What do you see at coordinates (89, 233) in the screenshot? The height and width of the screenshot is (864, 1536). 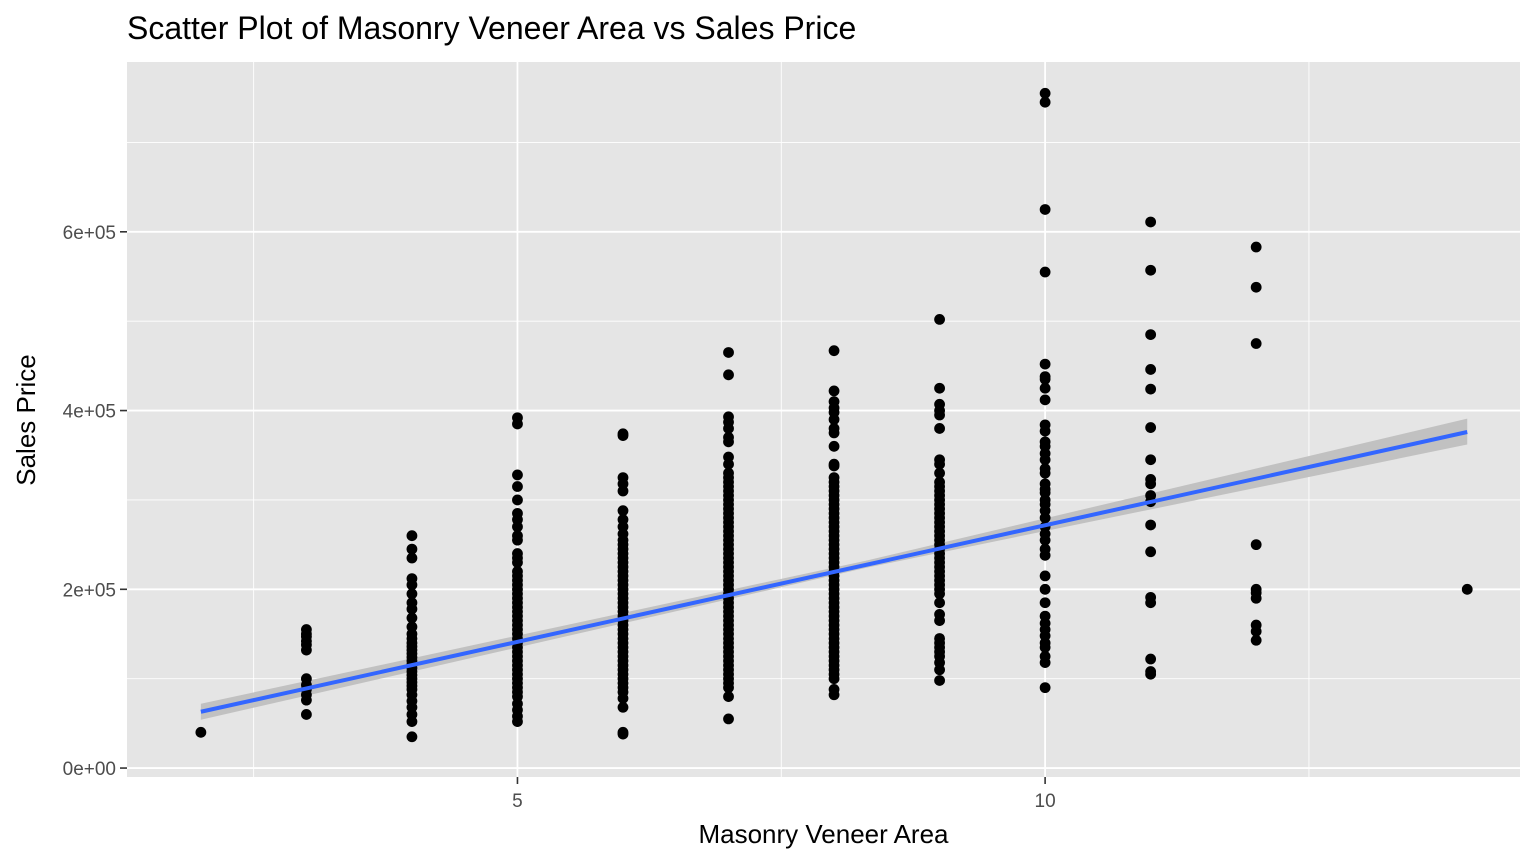 I see `y-tick-label: 6e+05` at bounding box center [89, 233].